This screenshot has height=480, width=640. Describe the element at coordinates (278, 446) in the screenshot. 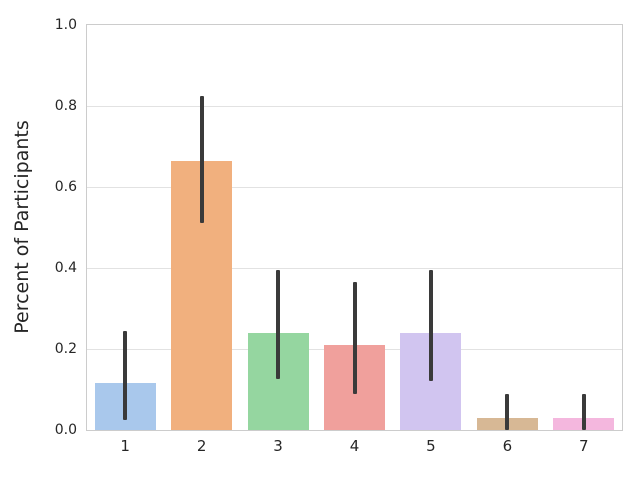

I see `x-tick-label-3: 3` at that location.